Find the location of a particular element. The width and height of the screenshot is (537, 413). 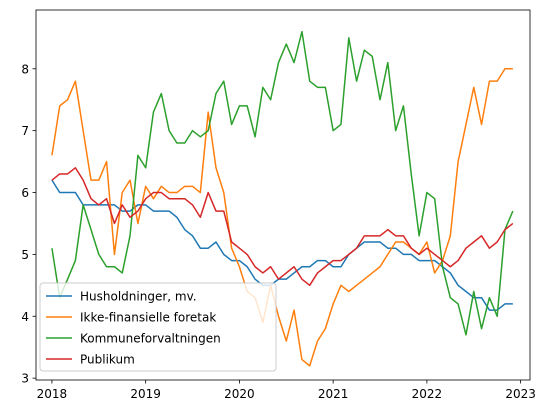

y-tick-label: 5 is located at coordinates (25, 255).